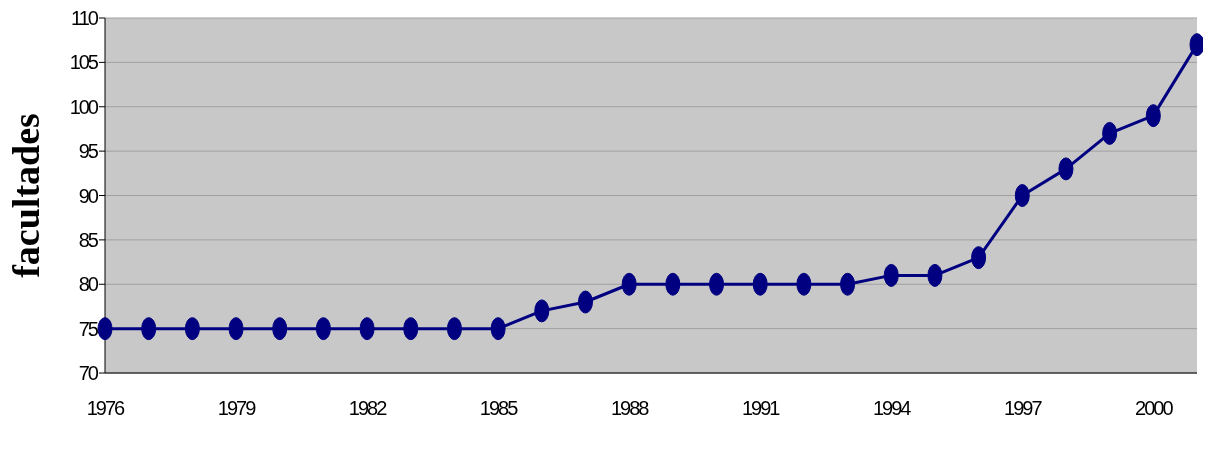 This screenshot has width=1211, height=471. I want to click on y-tick-label: 95, so click(88, 151).